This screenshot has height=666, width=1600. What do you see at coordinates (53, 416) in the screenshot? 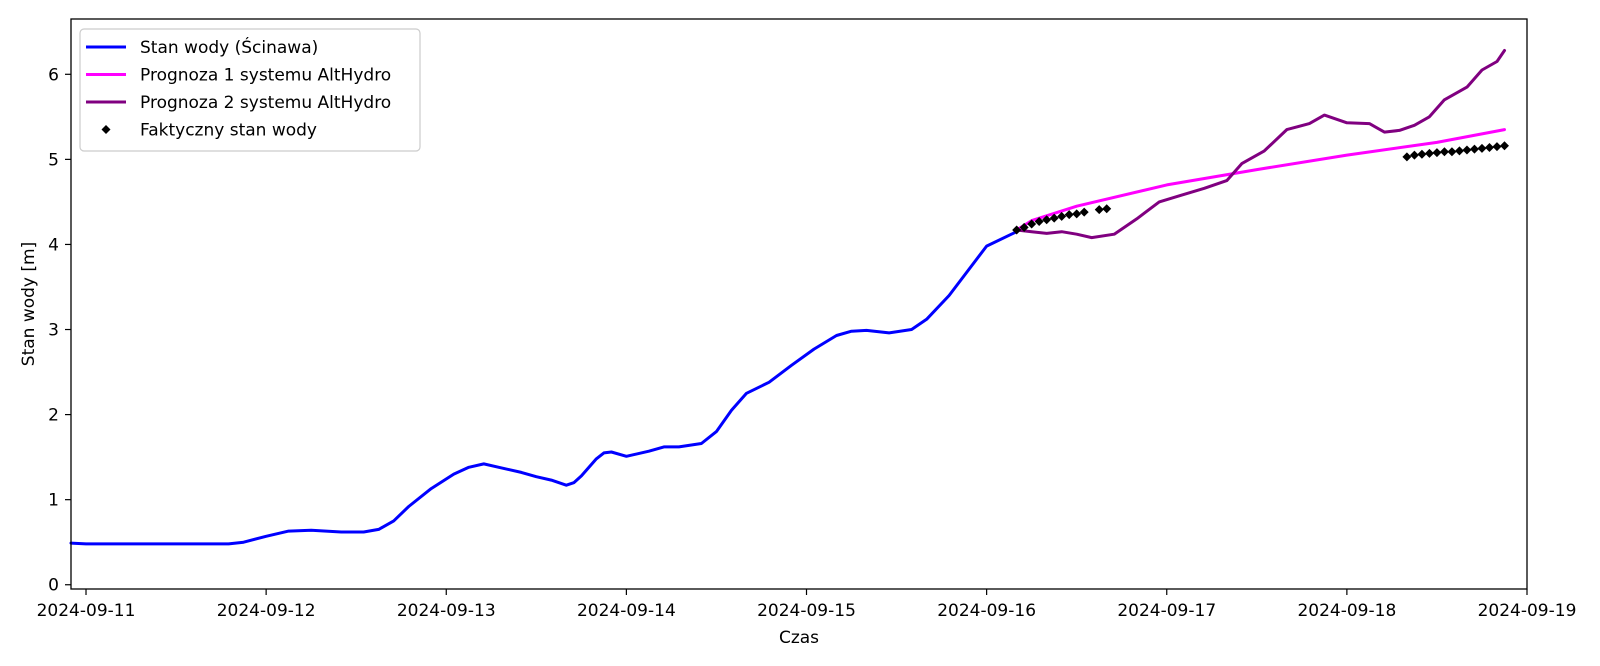
I see `y-tick-label: 2` at bounding box center [53, 416].